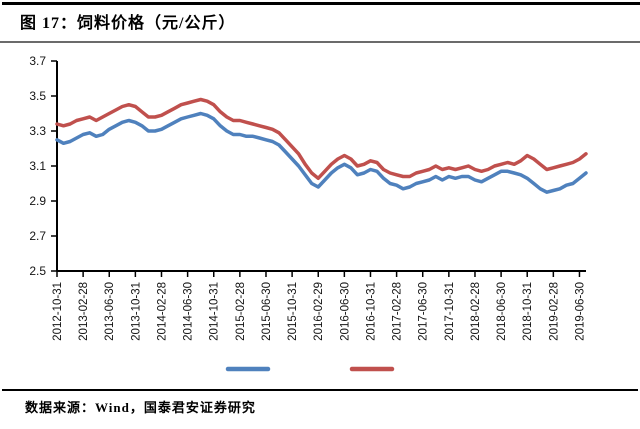  Describe the element at coordinates (267, 311) in the screenshot. I see `x-axis-tick-label: 2015-06-30` at that location.